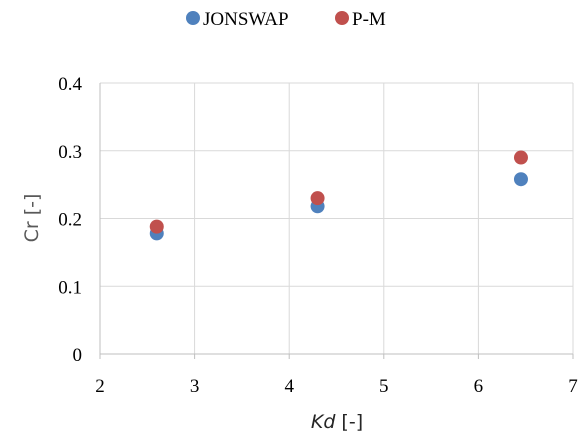 This screenshot has height=437, width=588. Describe the element at coordinates (342, 18) in the screenshot. I see `legend-marker-p-m` at that location.